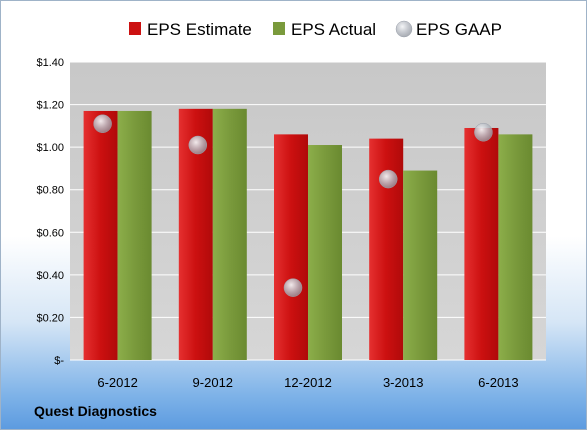 The width and height of the screenshot is (587, 430). I want to click on x-axis-category-labels: 6-2012 9-2012 12-2012 3-2013 6-2013, so click(307, 382).